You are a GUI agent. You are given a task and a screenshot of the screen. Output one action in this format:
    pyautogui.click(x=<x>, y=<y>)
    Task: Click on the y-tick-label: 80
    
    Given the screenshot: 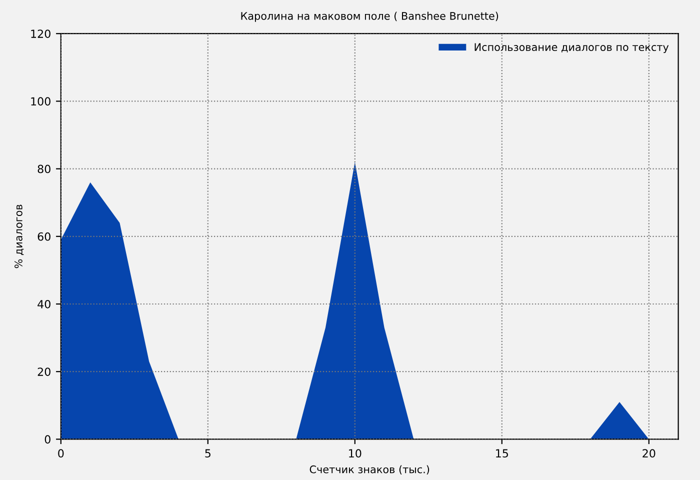 What is the action you would take?
    pyautogui.click(x=44, y=169)
    